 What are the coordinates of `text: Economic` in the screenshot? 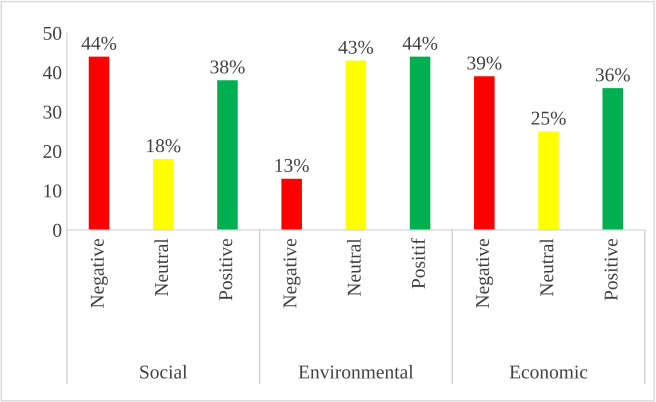 It's located at (549, 372).